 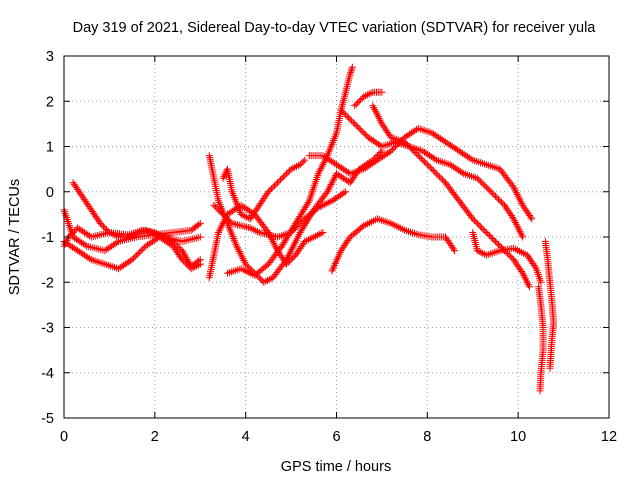 What do you see at coordinates (518, 437) in the screenshot?
I see `x-tick-label: 10` at bounding box center [518, 437].